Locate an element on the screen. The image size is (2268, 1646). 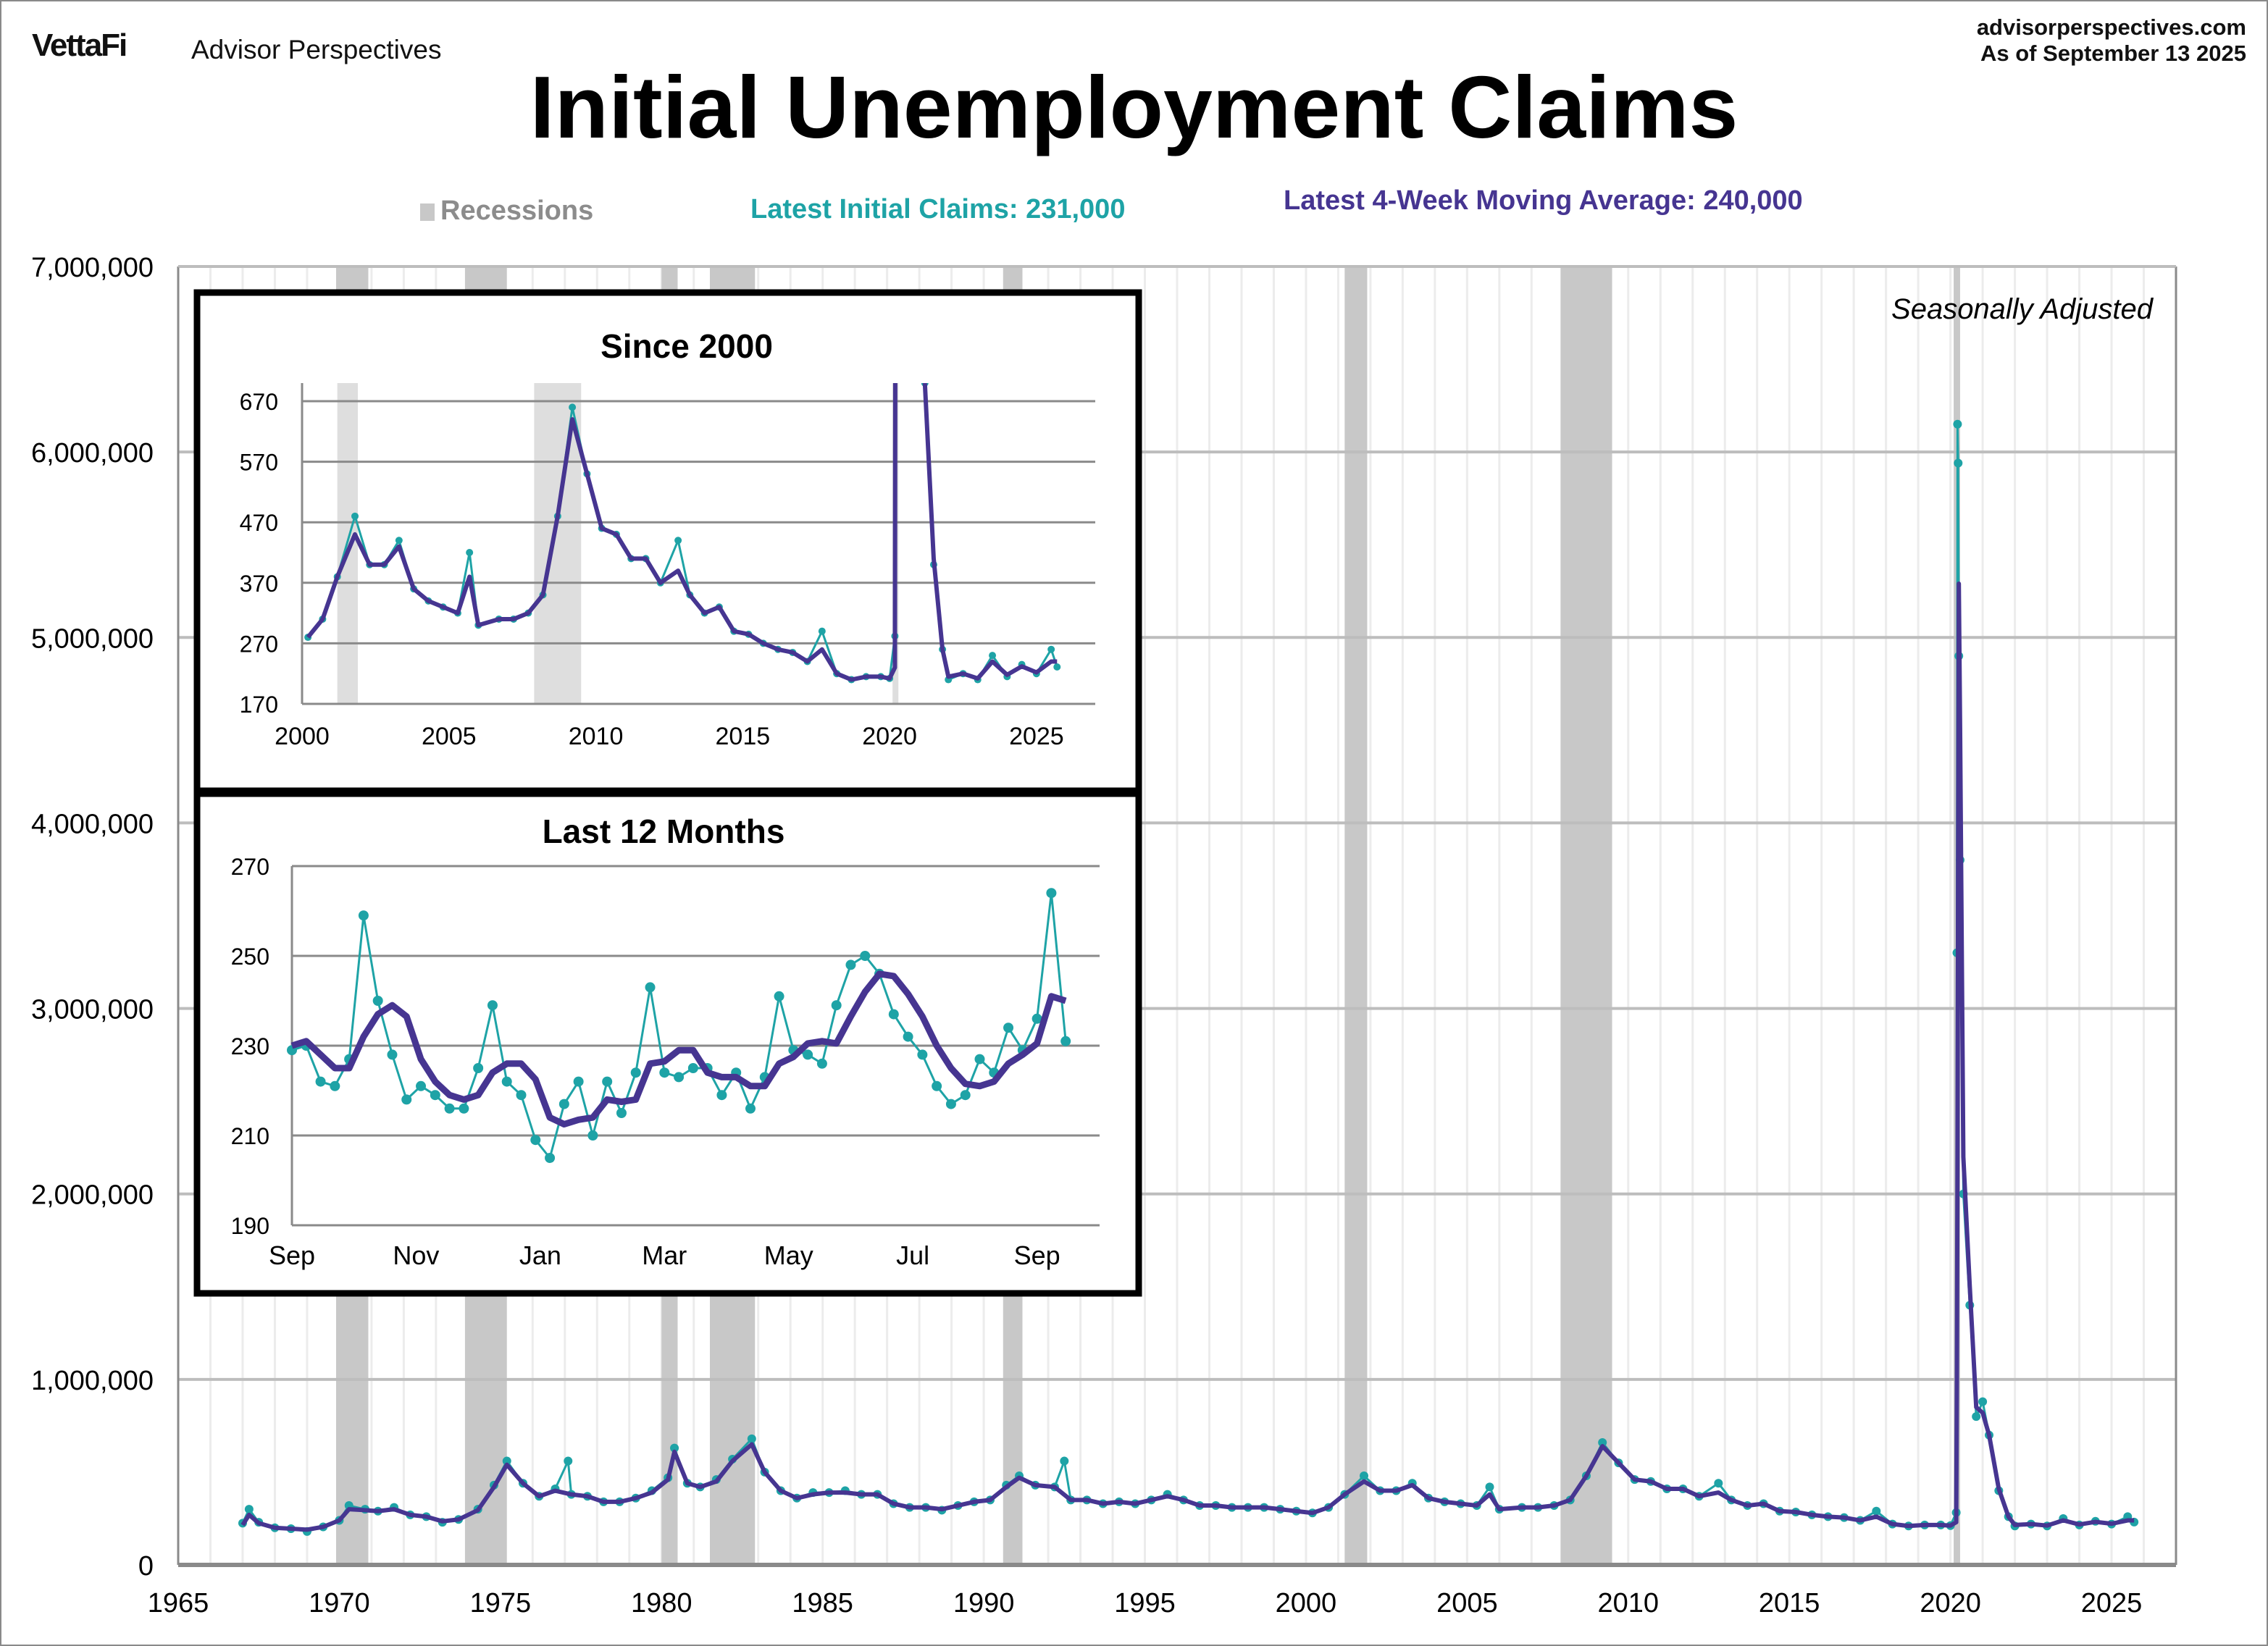
y-tick-label: 210 is located at coordinates (250, 1136).